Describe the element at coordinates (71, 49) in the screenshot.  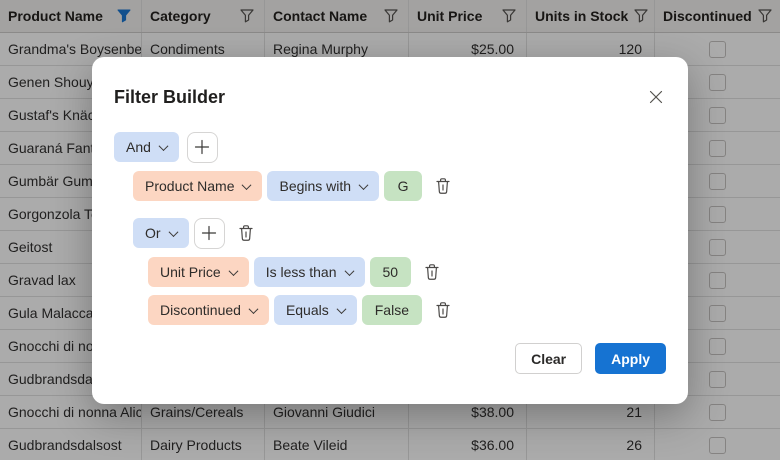
I see `cell-product: Grandma's Boysenberry Spread` at that location.